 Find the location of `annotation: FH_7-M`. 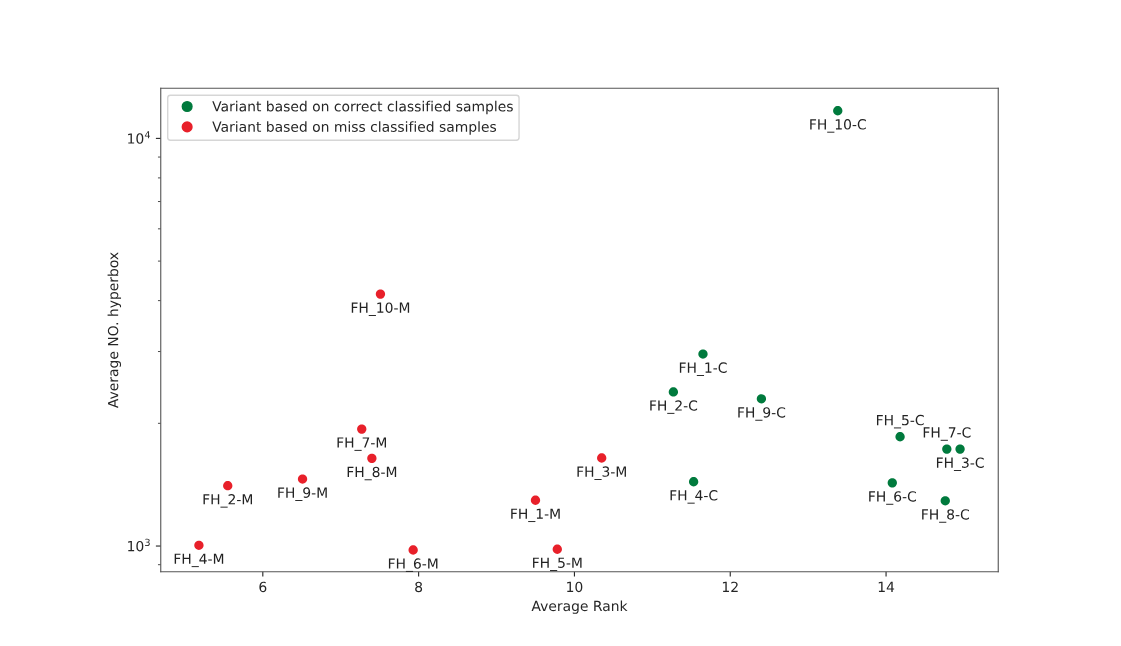

annotation: FH_7-M is located at coordinates (361, 444).